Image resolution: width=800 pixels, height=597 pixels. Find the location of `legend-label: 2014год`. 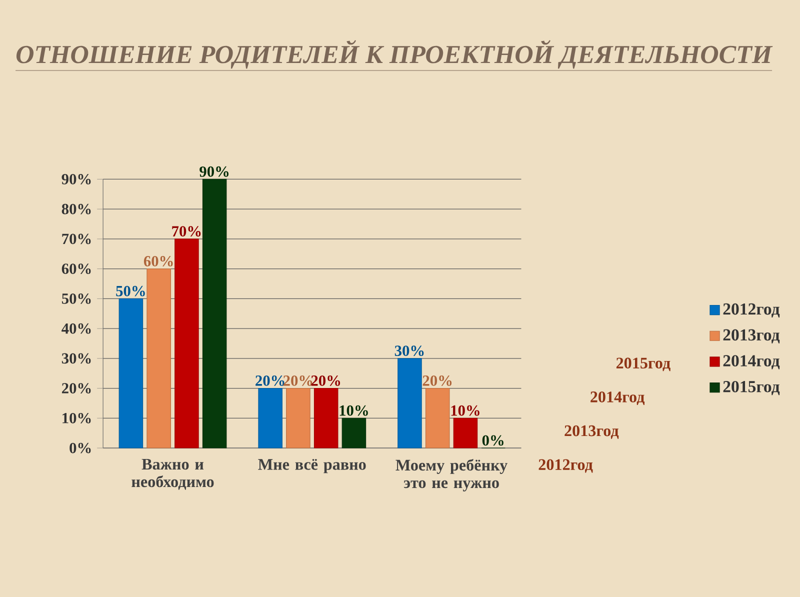

legend-label: 2014год is located at coordinates (751, 362).